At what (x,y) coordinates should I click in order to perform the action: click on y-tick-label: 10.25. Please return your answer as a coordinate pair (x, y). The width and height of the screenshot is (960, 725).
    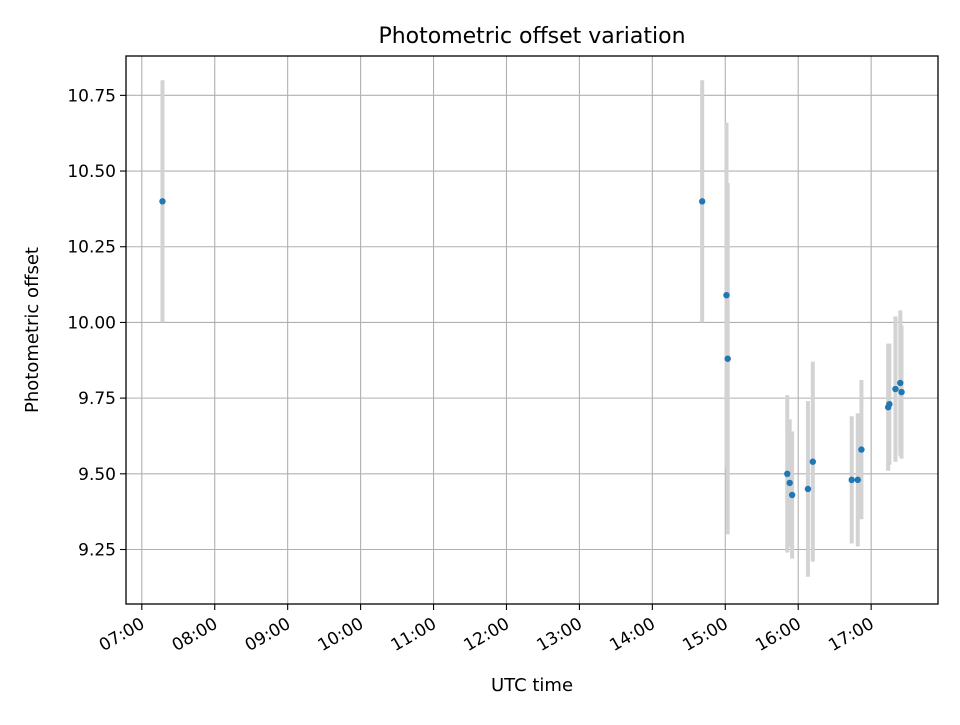
    Looking at the image, I should click on (91, 248).